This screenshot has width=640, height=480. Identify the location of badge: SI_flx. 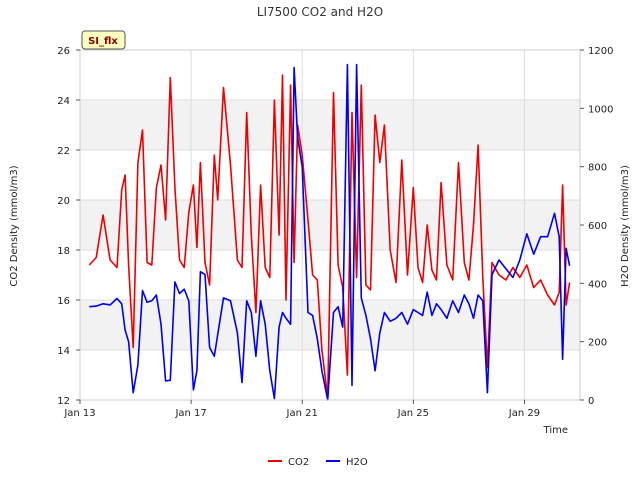
(103, 40).